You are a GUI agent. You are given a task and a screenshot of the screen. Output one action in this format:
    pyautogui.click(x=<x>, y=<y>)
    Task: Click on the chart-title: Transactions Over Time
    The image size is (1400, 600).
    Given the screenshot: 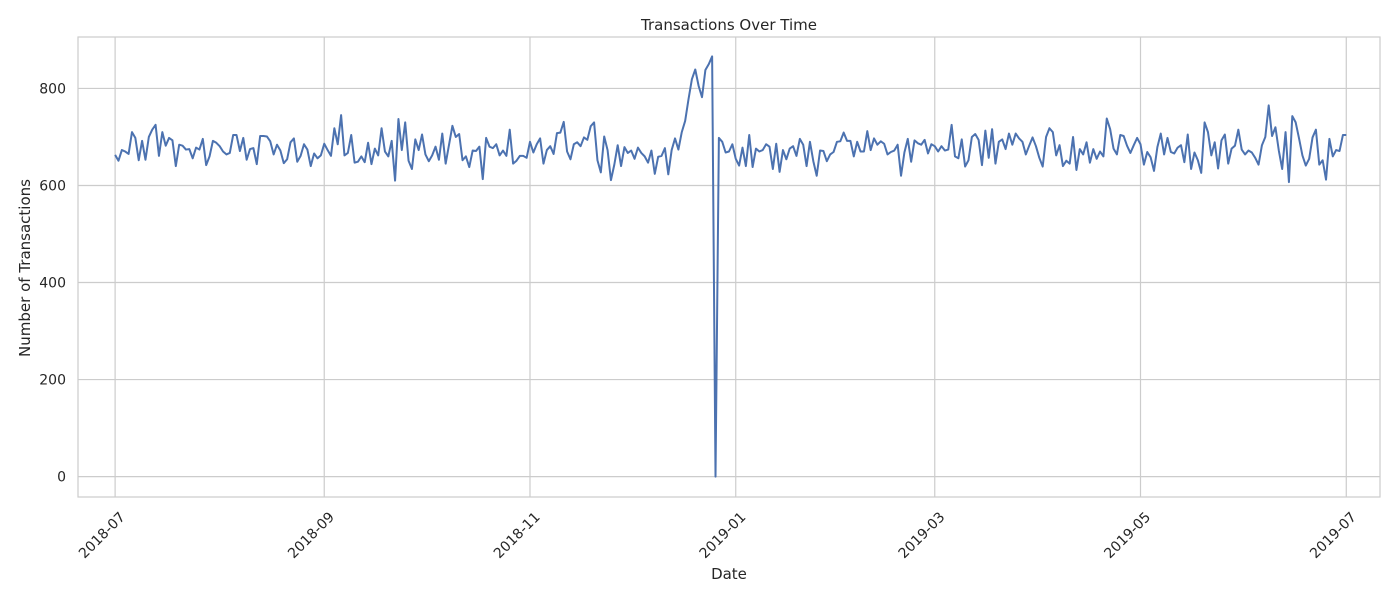 What is the action you would take?
    pyautogui.click(x=728, y=25)
    